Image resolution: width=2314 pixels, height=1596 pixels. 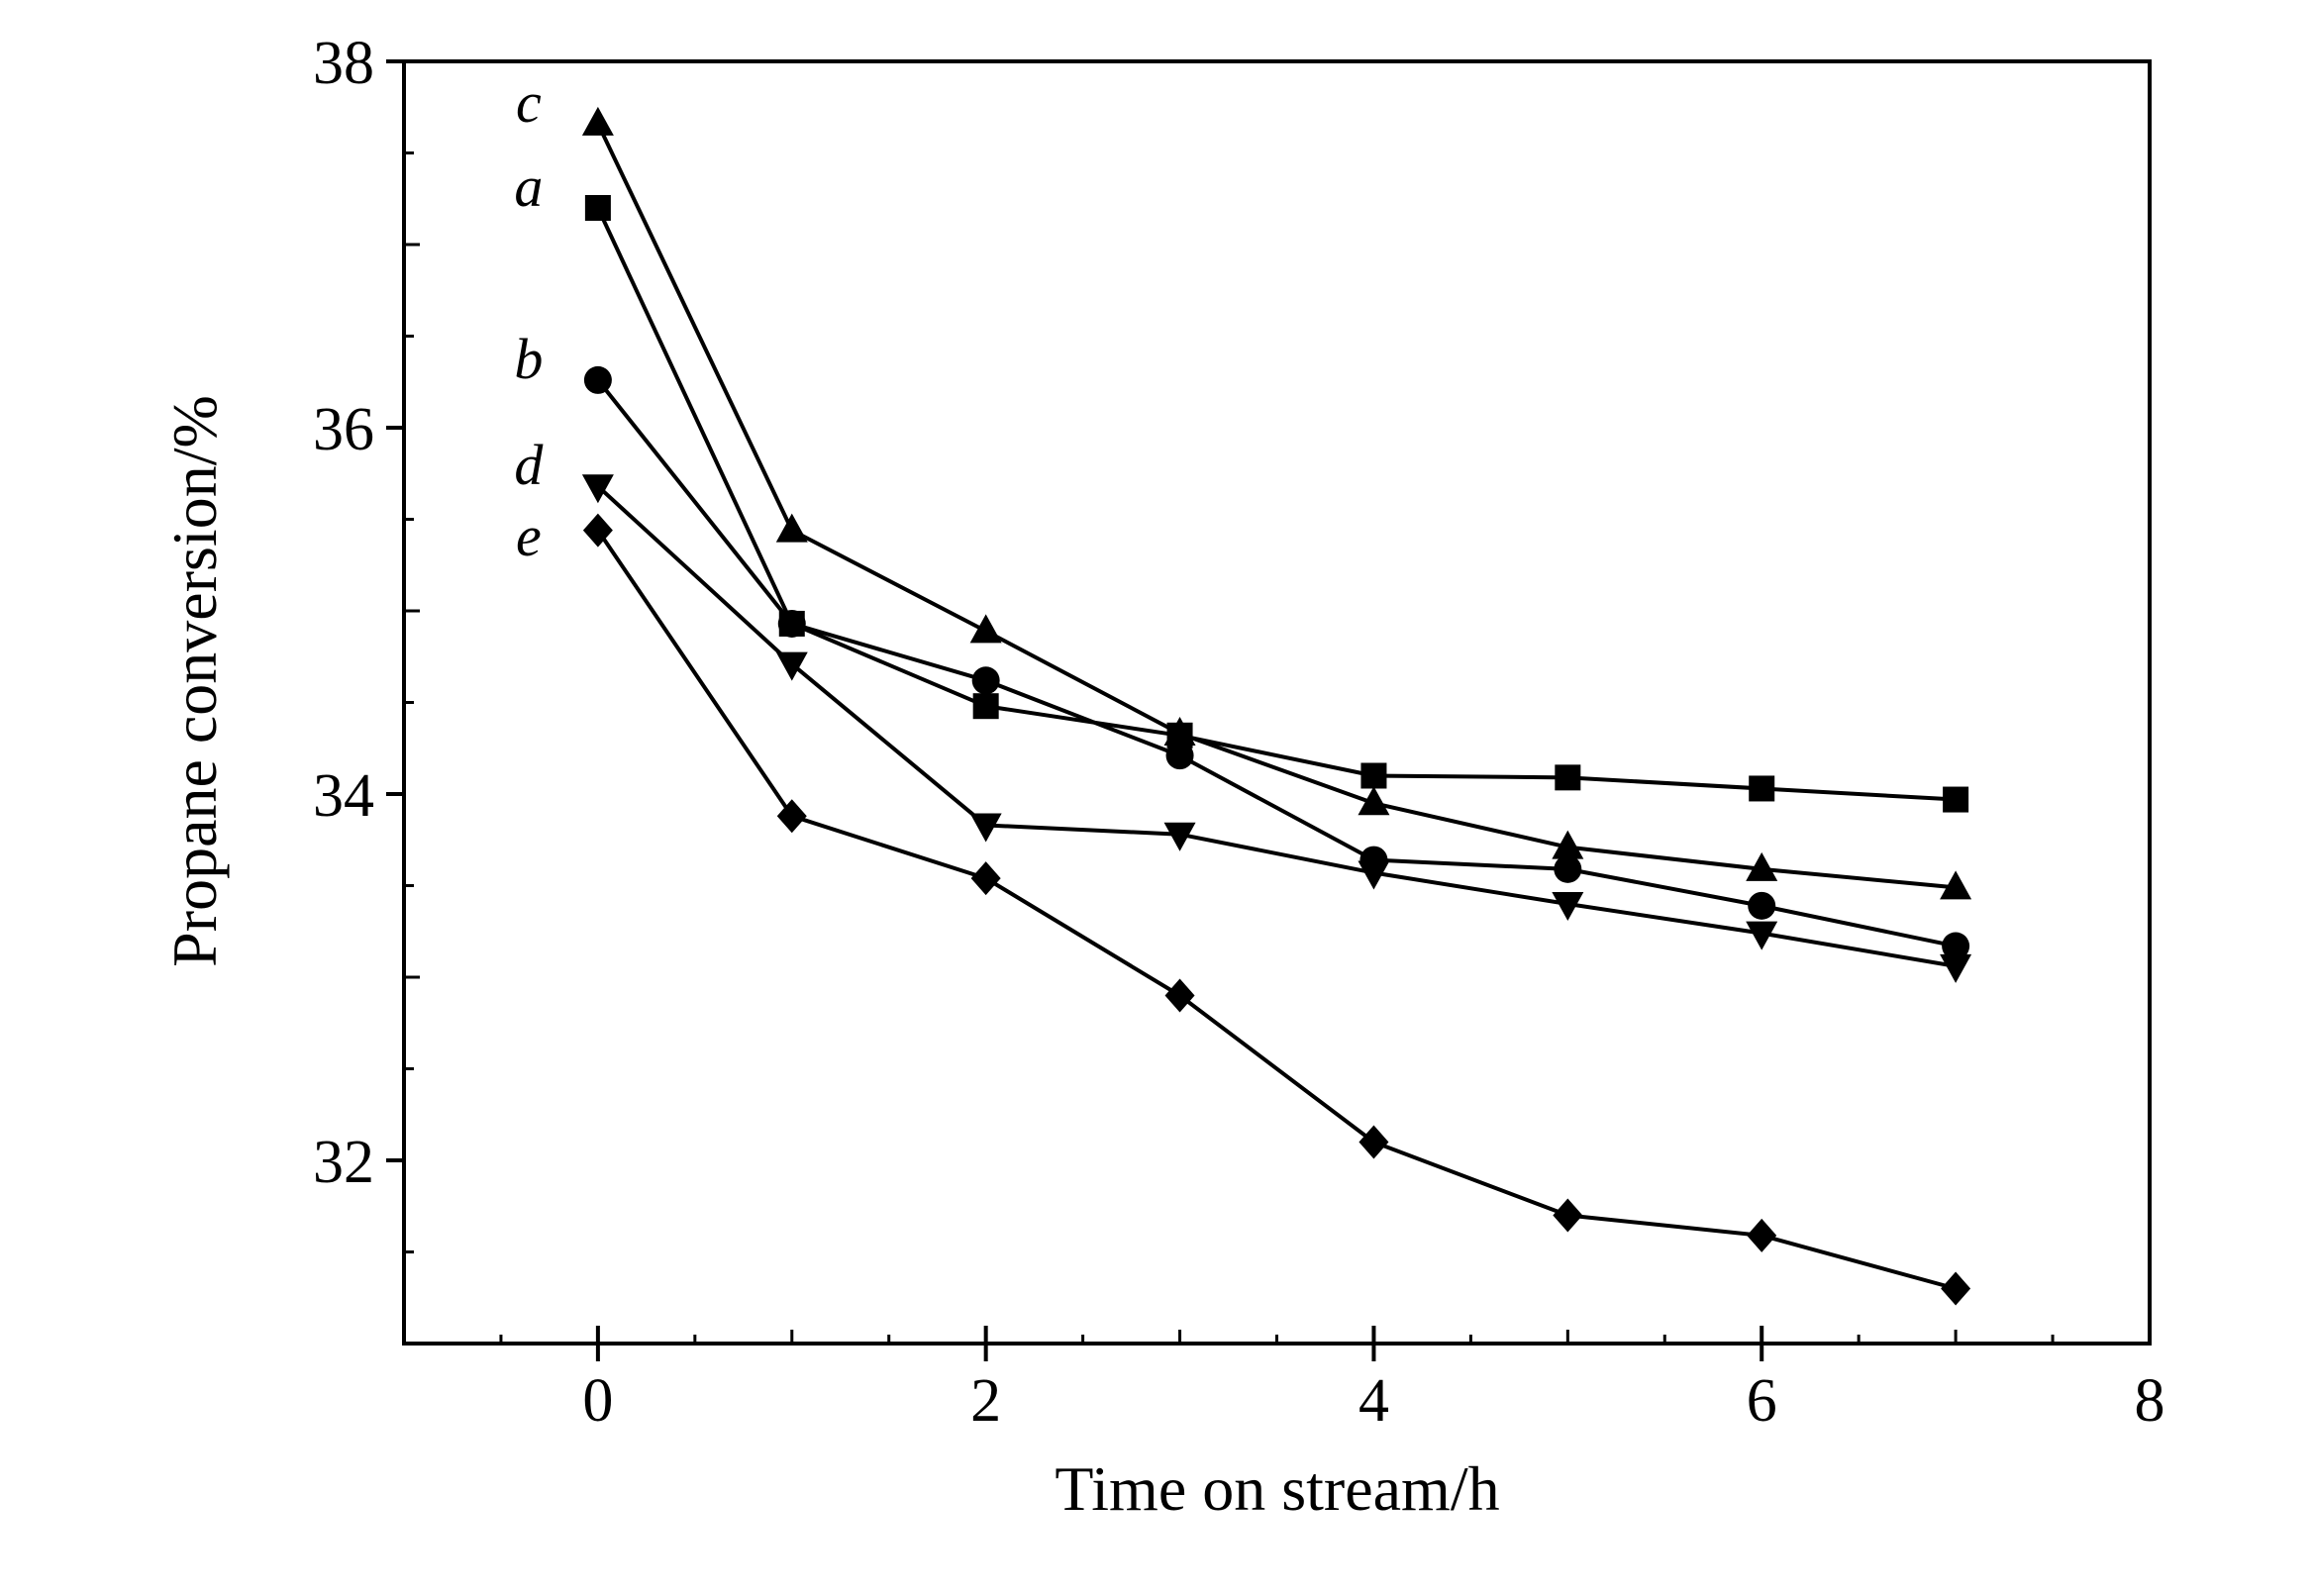 I want to click on x-axis-title: Time on stream/h, so click(x=1277, y=1488).